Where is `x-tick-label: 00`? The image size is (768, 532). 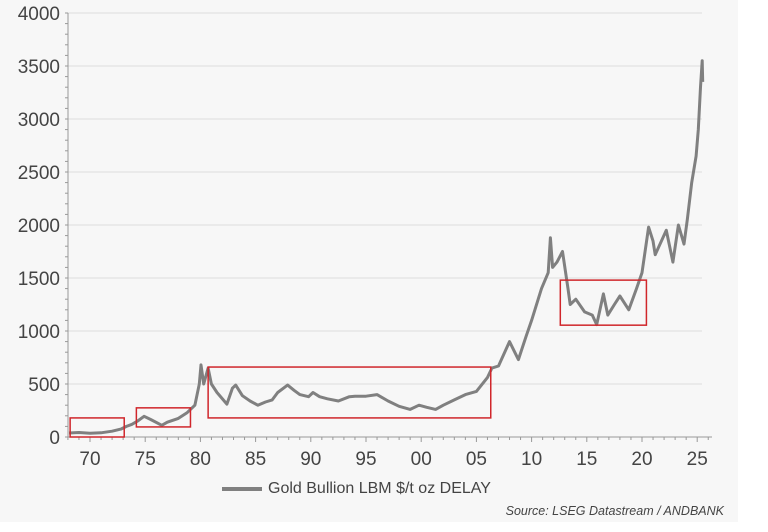 x-tick-label: 00 is located at coordinates (421, 459).